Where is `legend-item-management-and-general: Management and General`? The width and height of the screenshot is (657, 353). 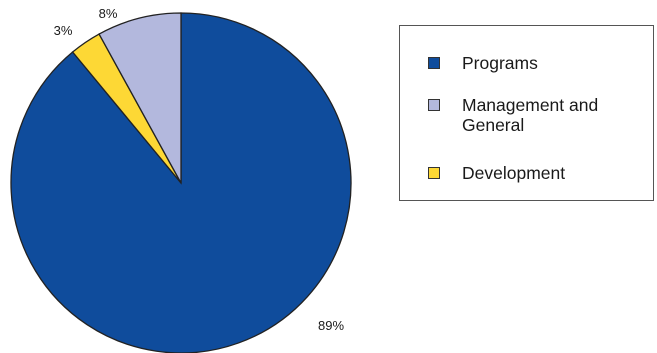
legend-item-management-and-general: Management and General is located at coordinates (540, 115).